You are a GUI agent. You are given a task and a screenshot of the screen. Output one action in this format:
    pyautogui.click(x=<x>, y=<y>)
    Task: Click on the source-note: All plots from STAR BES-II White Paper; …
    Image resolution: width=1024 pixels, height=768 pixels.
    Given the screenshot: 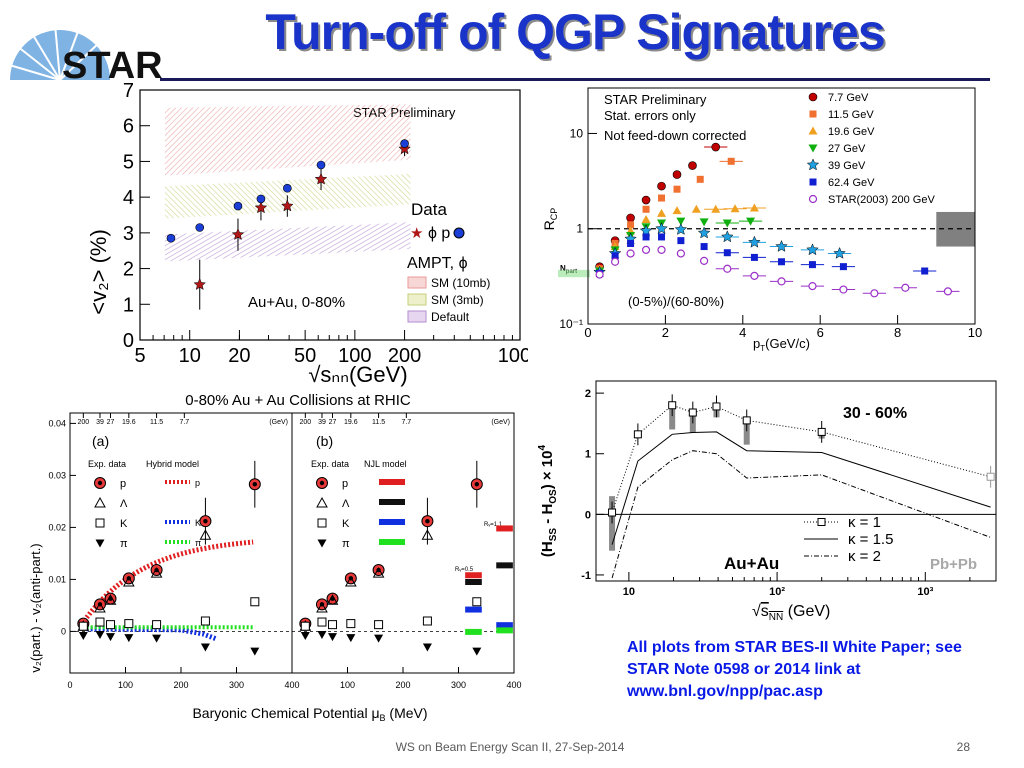 What is the action you would take?
    pyautogui.click(x=794, y=669)
    